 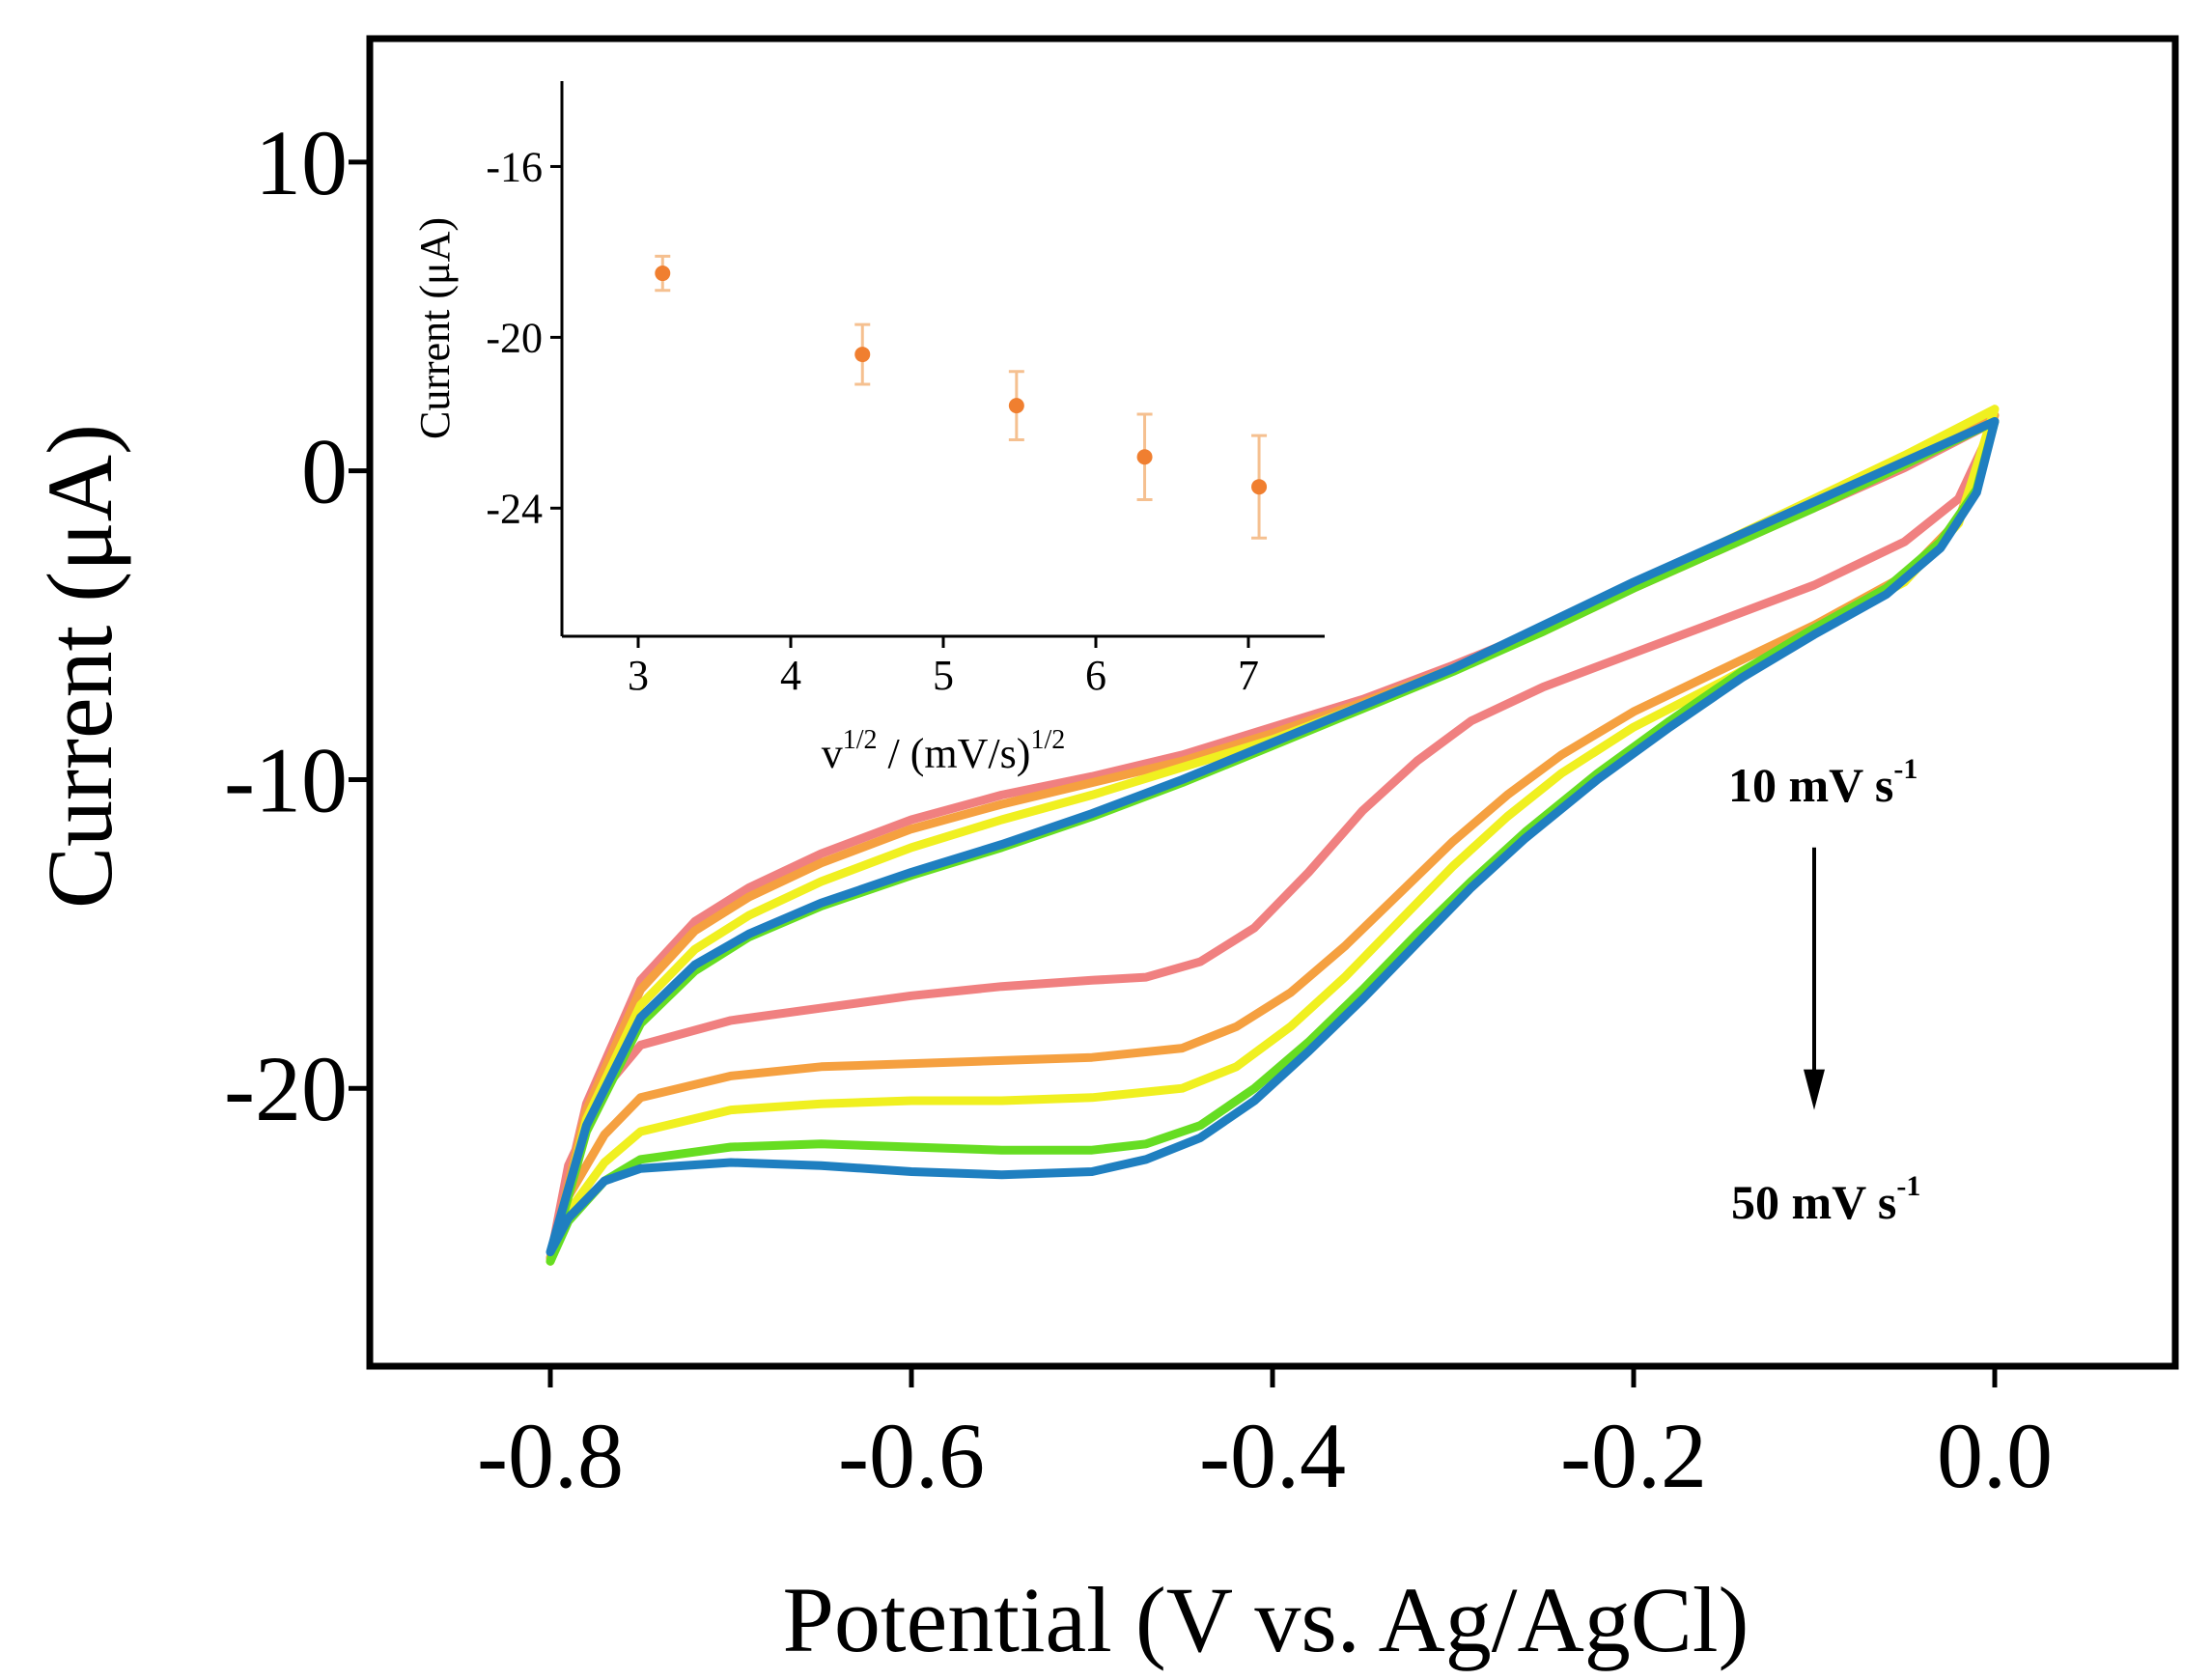 What do you see at coordinates (1908, 1186) in the screenshot?
I see `scan-rate-label-50-sup: -1` at bounding box center [1908, 1186].